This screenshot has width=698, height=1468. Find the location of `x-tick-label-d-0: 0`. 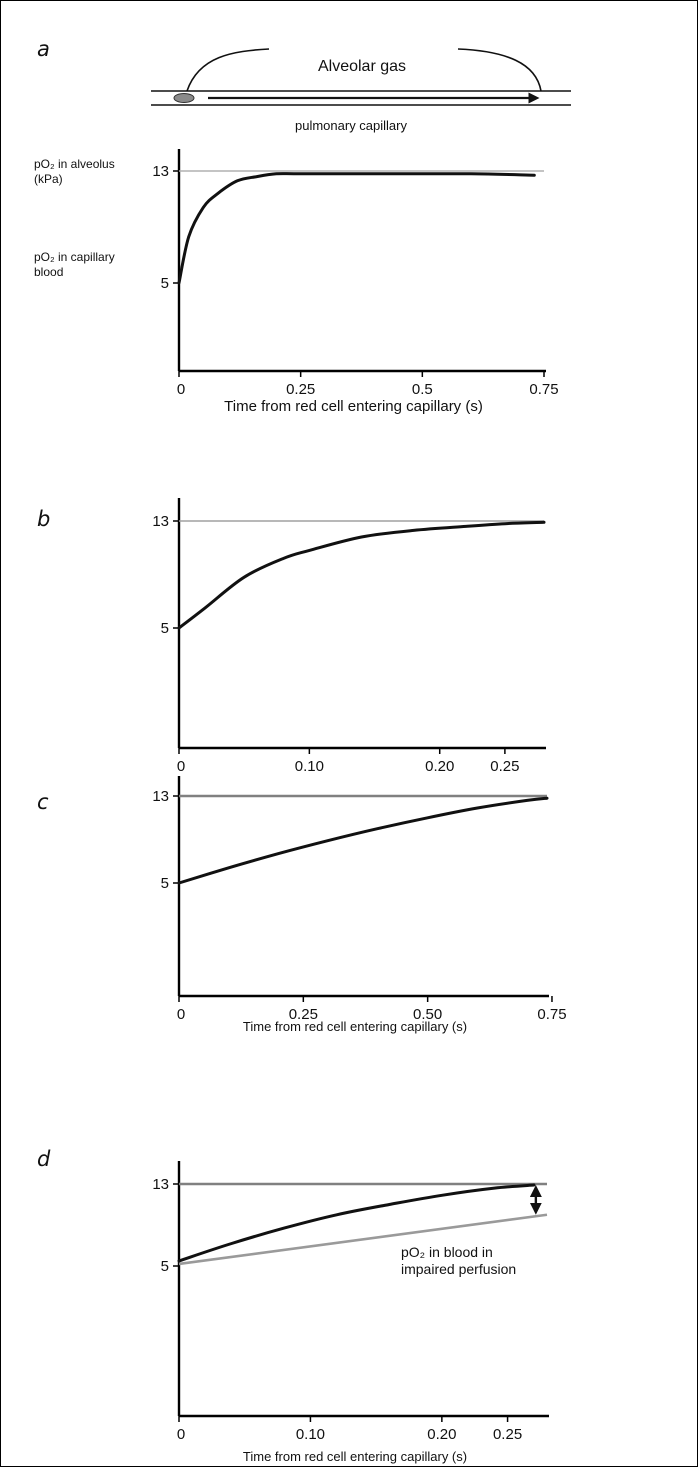

x-tick-label-d-0: 0 is located at coordinates (181, 1434).